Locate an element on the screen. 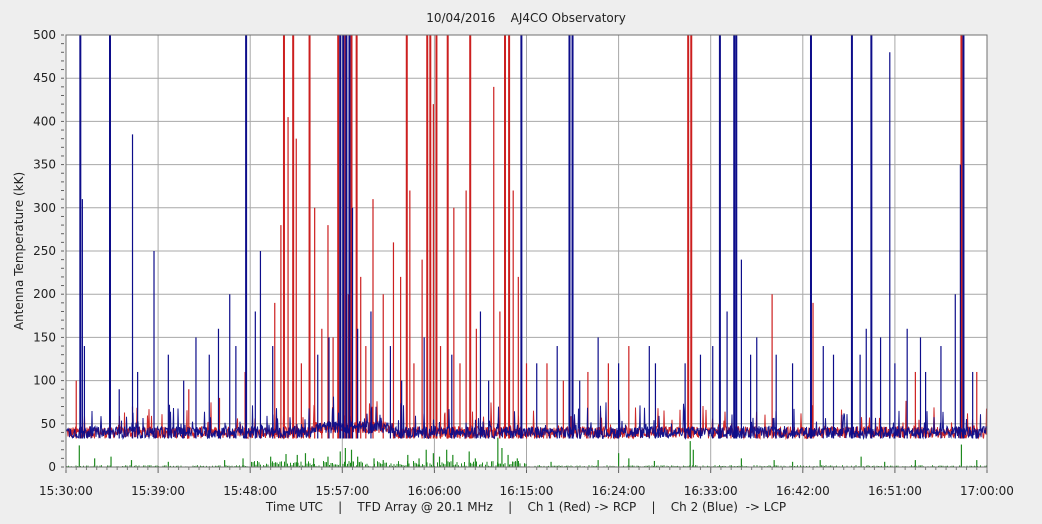  x-tick-label: 15:30:00 is located at coordinates (66, 491).